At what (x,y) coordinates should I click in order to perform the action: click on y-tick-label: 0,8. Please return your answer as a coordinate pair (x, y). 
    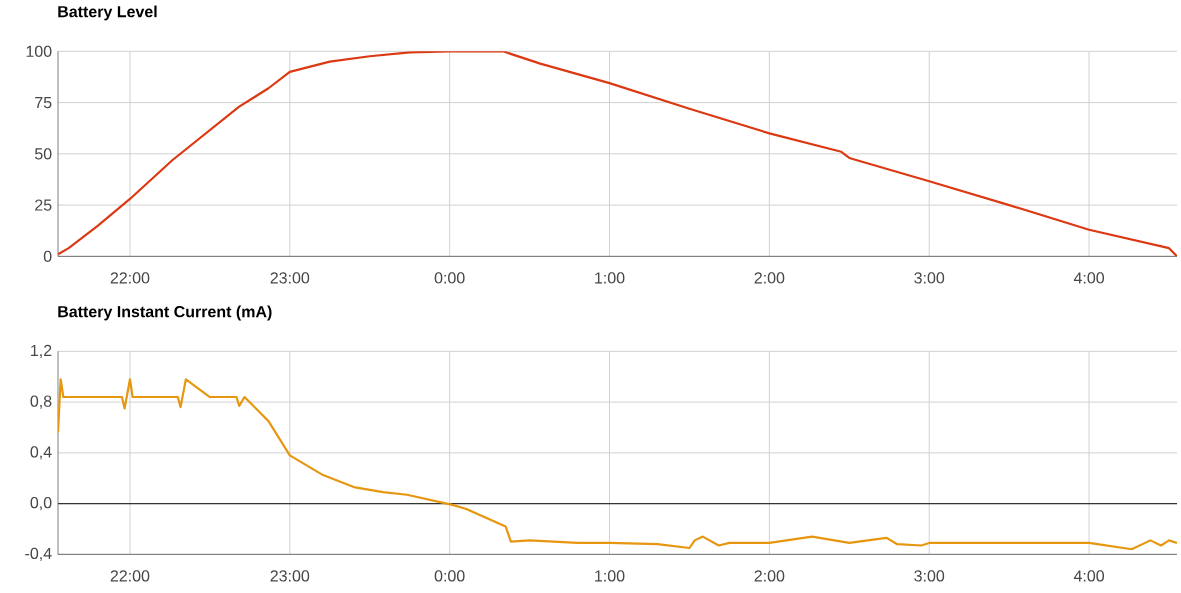
    Looking at the image, I should click on (41, 402).